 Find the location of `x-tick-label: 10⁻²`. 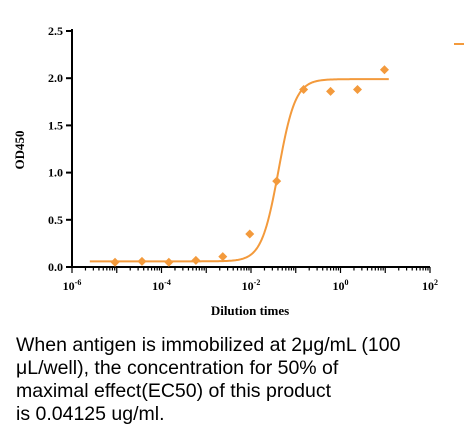

x-tick-label: 10⁻² is located at coordinates (251, 285).